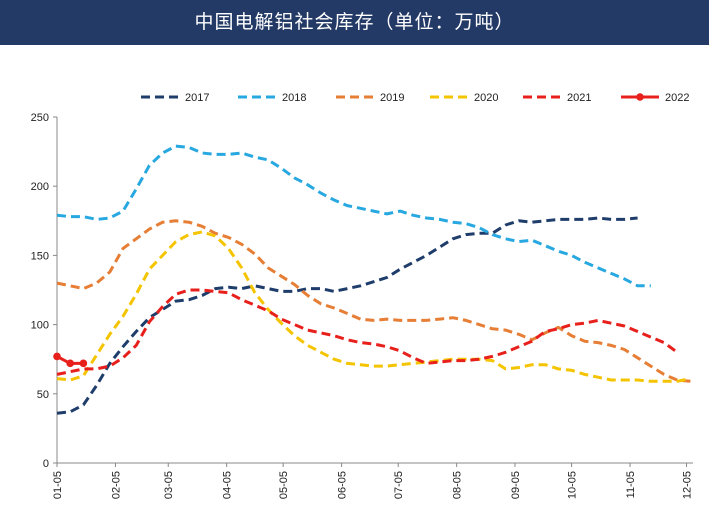 This screenshot has width=709, height=524. What do you see at coordinates (367, 332) in the screenshot?
I see `series-line-2021` at bounding box center [367, 332].